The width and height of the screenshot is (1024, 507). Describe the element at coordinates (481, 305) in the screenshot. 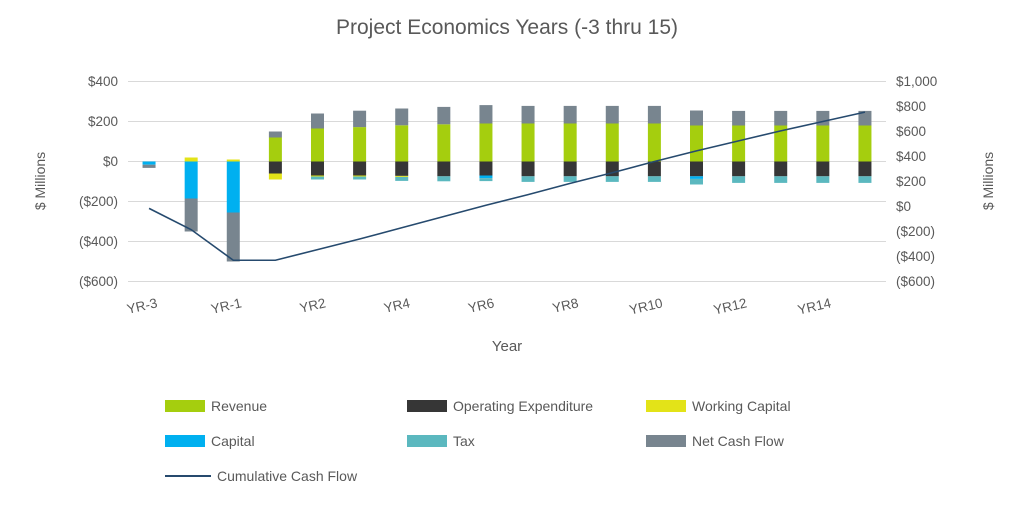

I see `x-axis-tick-label: YR6` at that location.